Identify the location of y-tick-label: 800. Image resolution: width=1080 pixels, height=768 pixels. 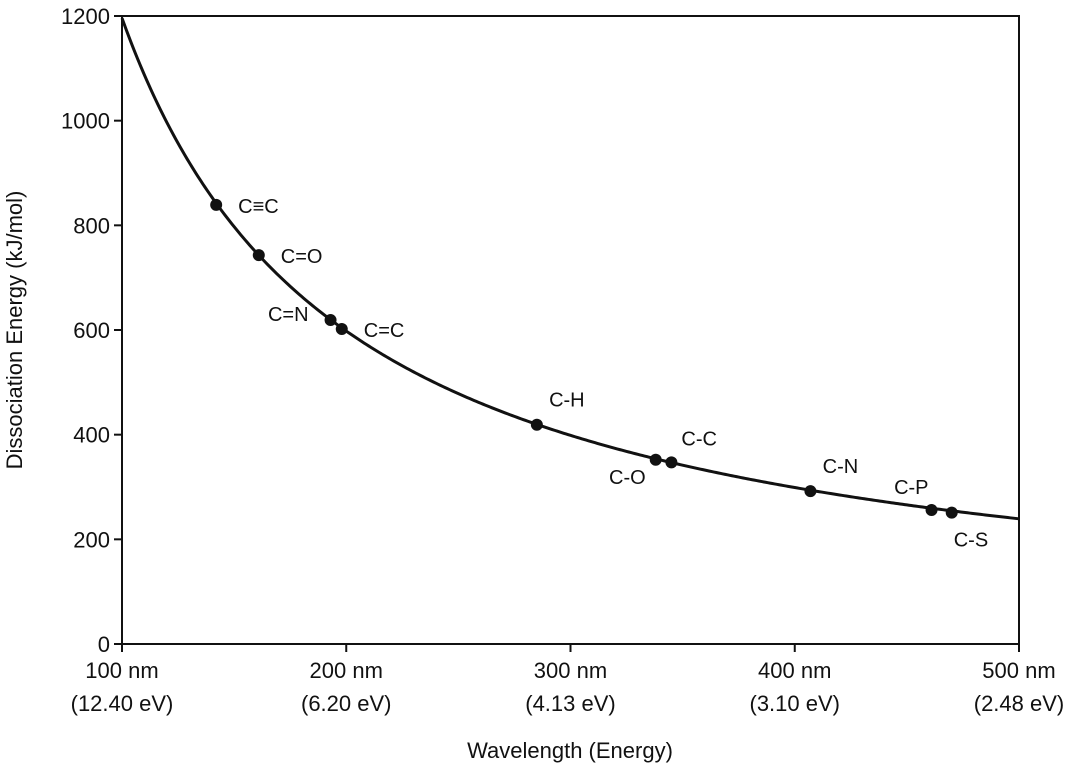
(91, 225).